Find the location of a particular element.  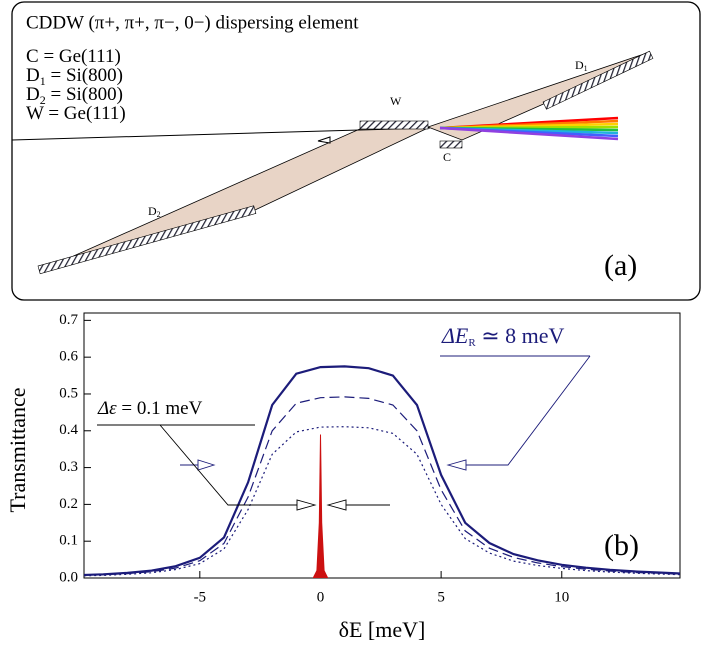

crystal-c is located at coordinates (451, 144).